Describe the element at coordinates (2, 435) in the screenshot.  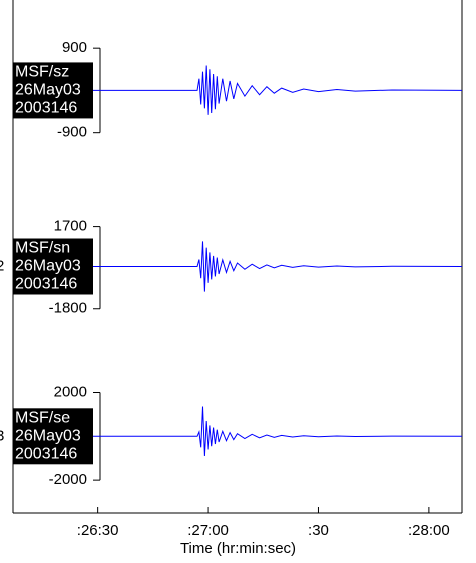
I see `trace-number: 3` at that location.